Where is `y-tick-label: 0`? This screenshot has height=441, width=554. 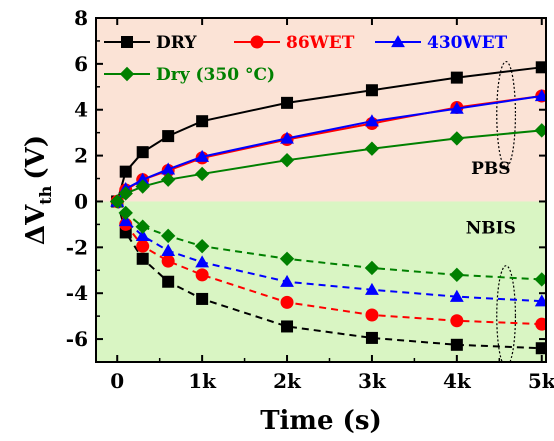 y-tick-label: 0 is located at coordinates (81, 201).